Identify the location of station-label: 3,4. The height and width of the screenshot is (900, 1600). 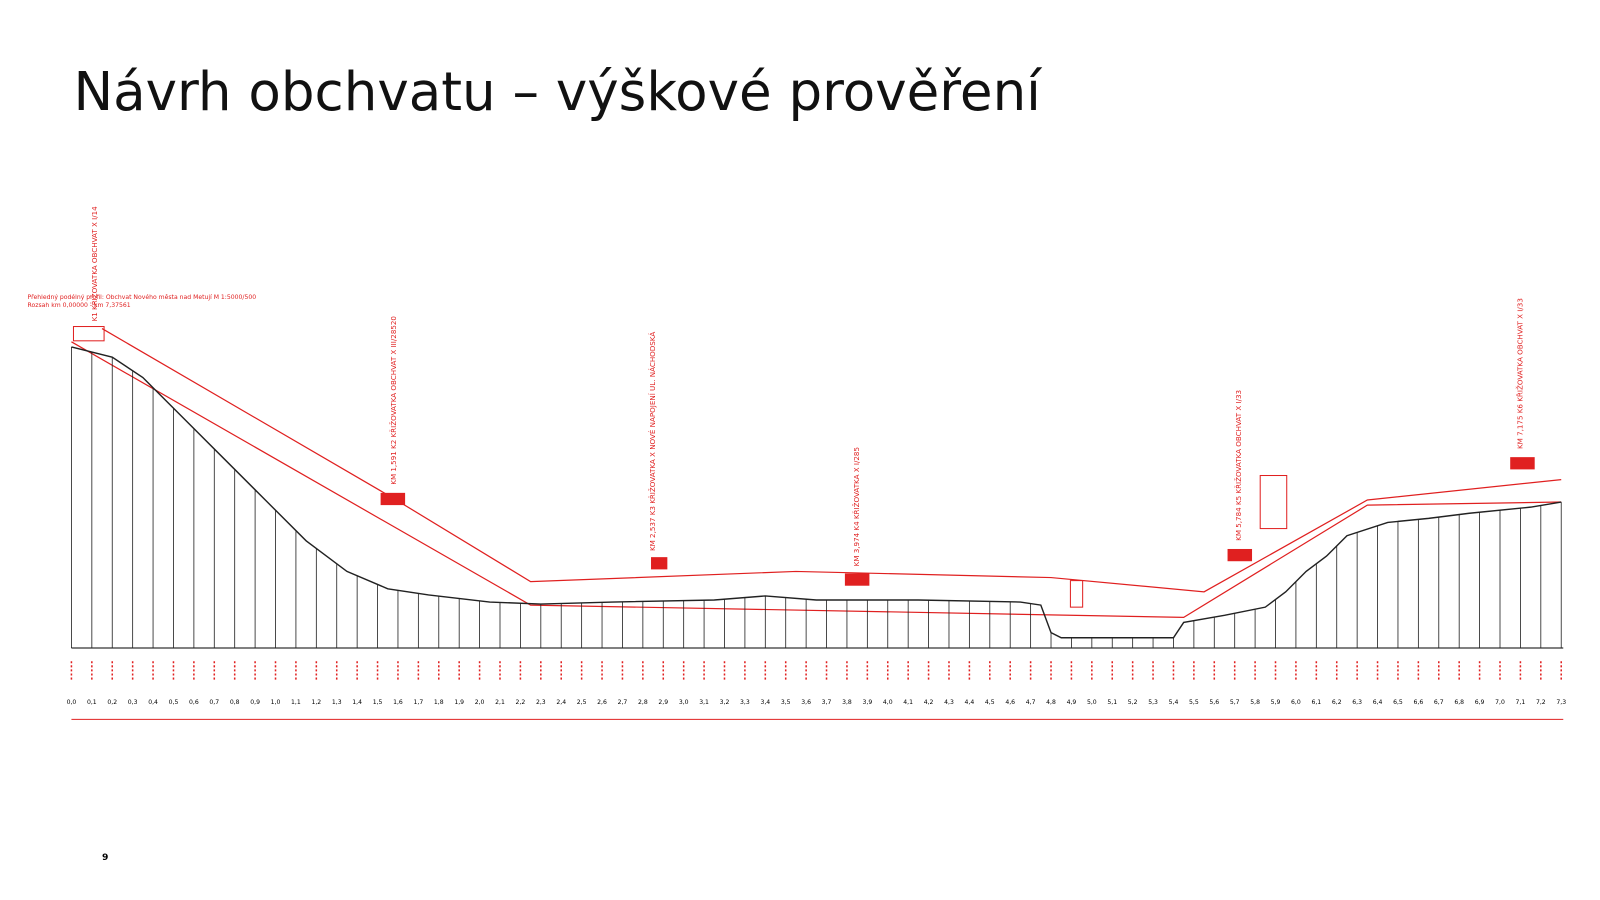
(765, 702).